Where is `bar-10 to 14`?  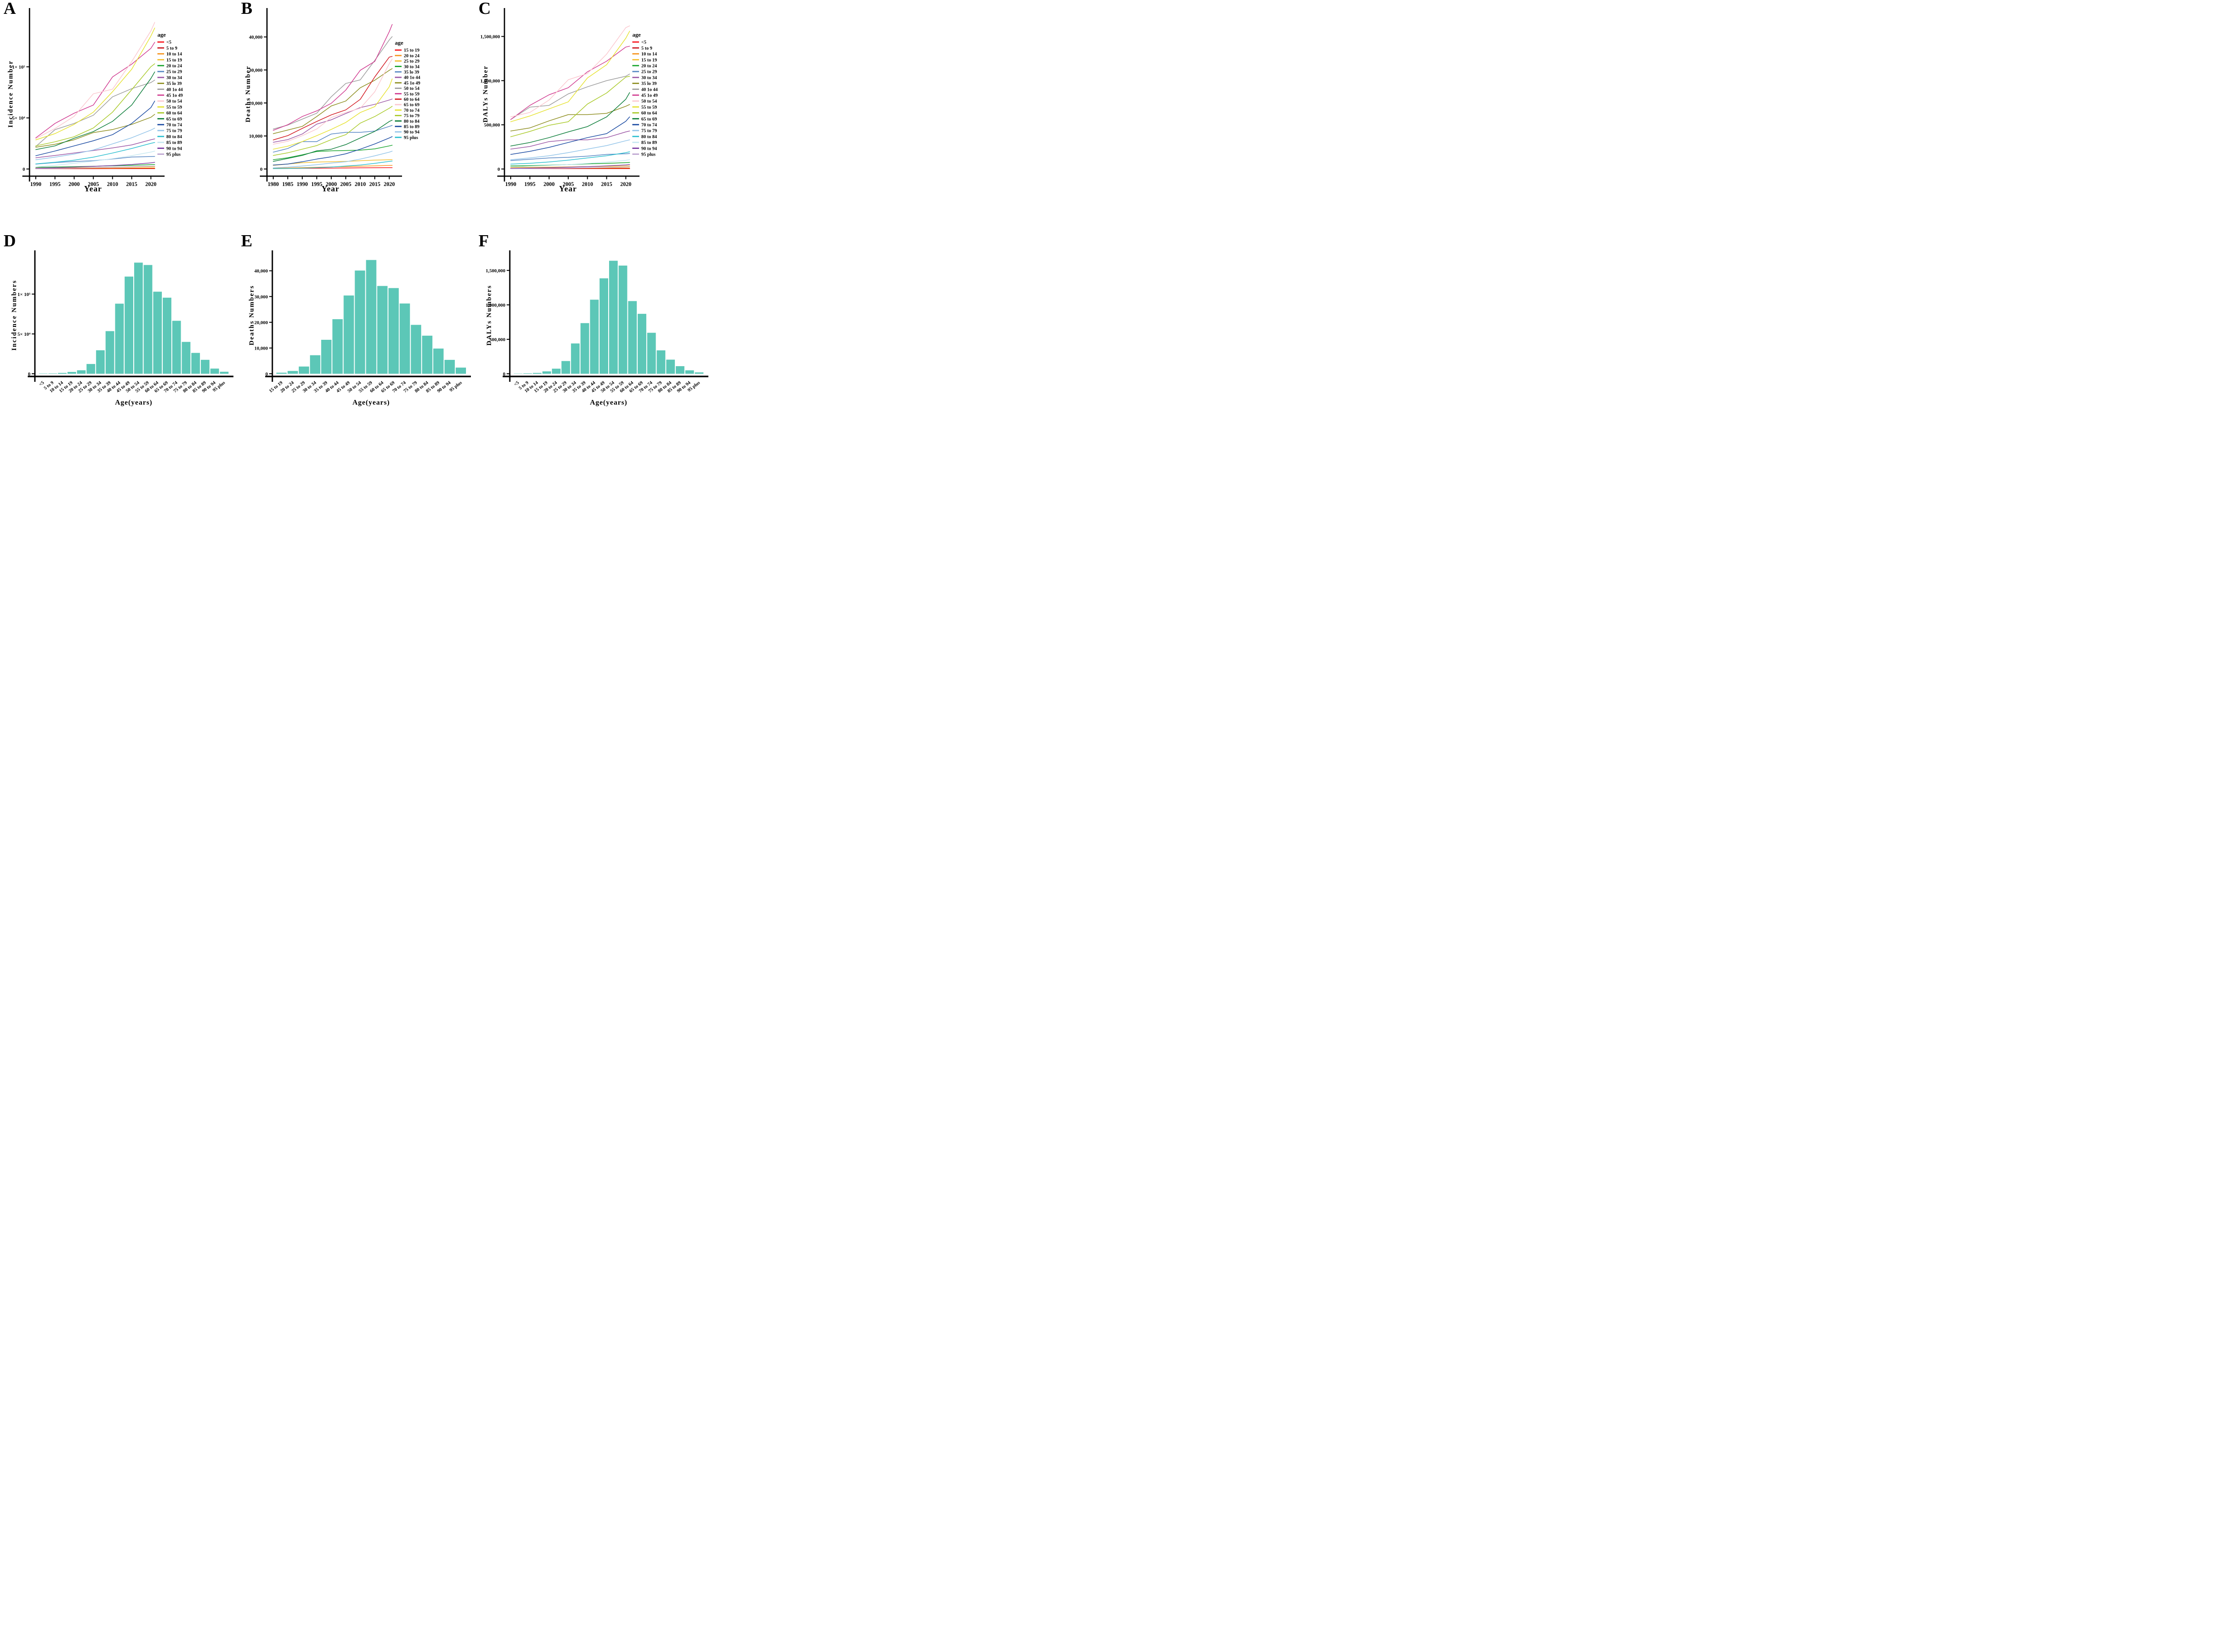
bar-10 to 14 is located at coordinates (538, 373).